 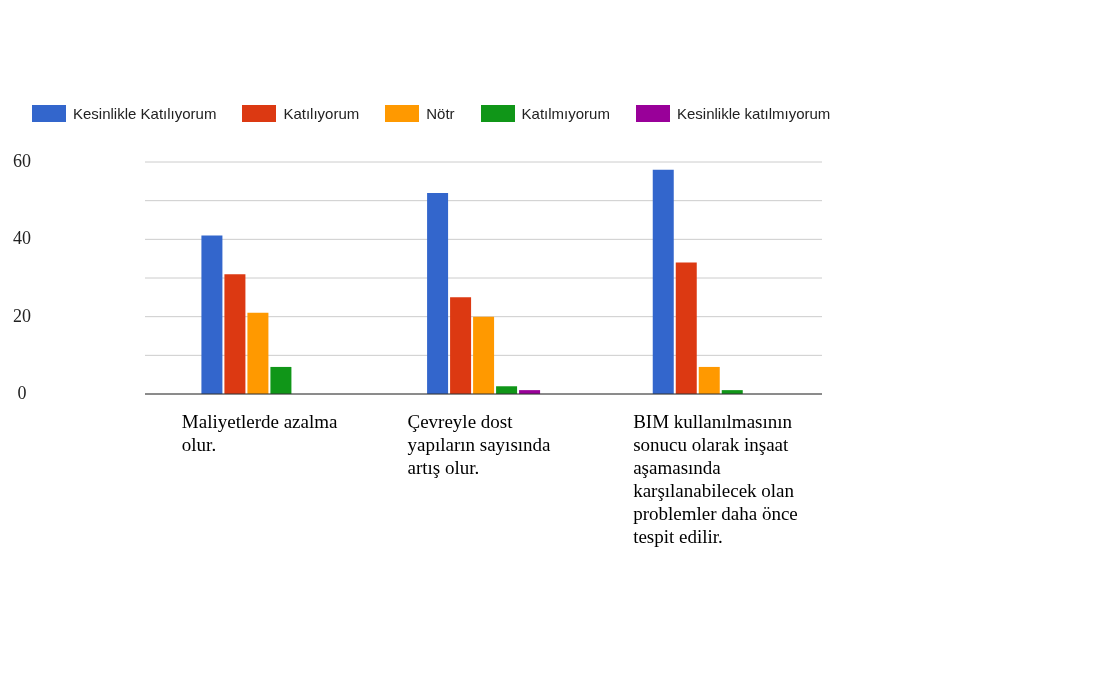 I want to click on legend-label: Kesinlikle katılmıyorum, so click(x=753, y=113).